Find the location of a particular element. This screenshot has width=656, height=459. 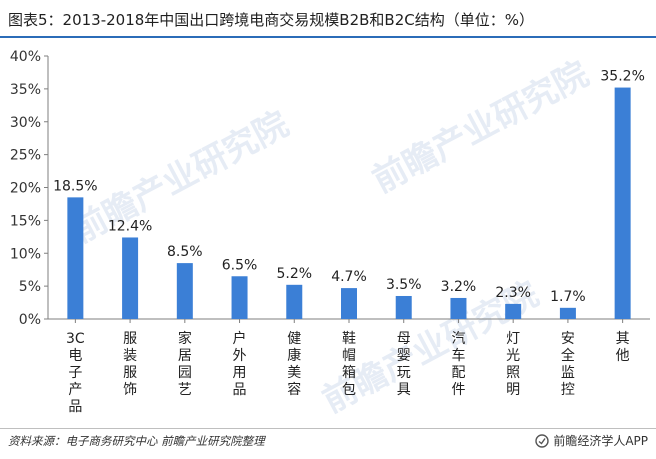

category-label: 安全监控 is located at coordinates (568, 364).